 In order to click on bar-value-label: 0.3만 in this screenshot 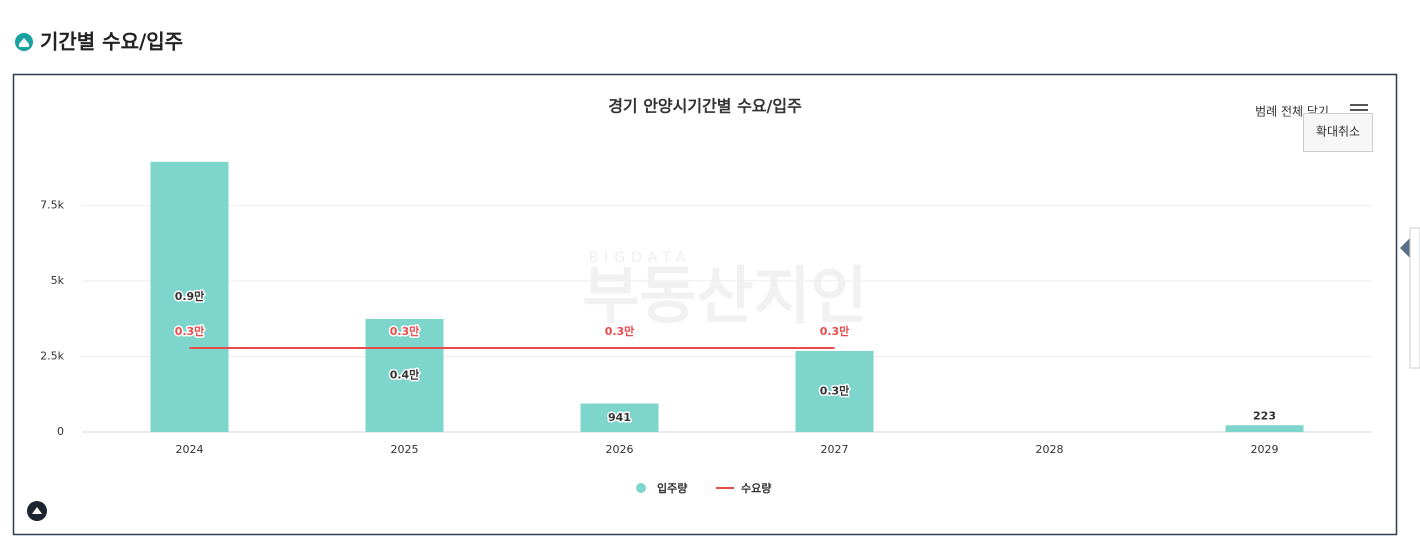, I will do `click(835, 391)`.